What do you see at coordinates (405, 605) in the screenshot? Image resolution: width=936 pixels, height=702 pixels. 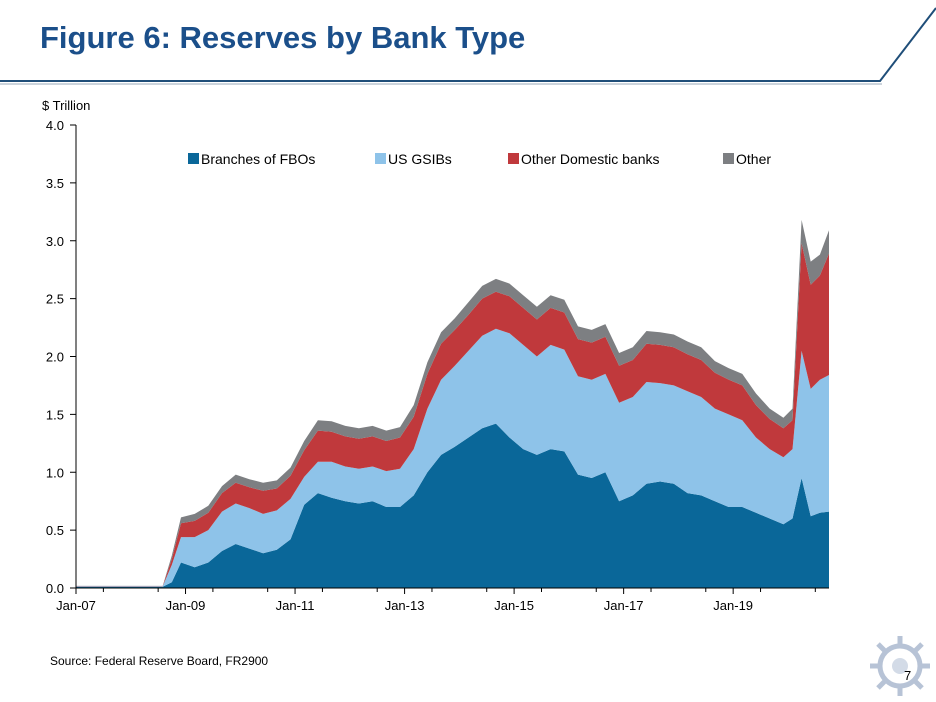 I see `x-tick-label: Jan-13` at bounding box center [405, 605].